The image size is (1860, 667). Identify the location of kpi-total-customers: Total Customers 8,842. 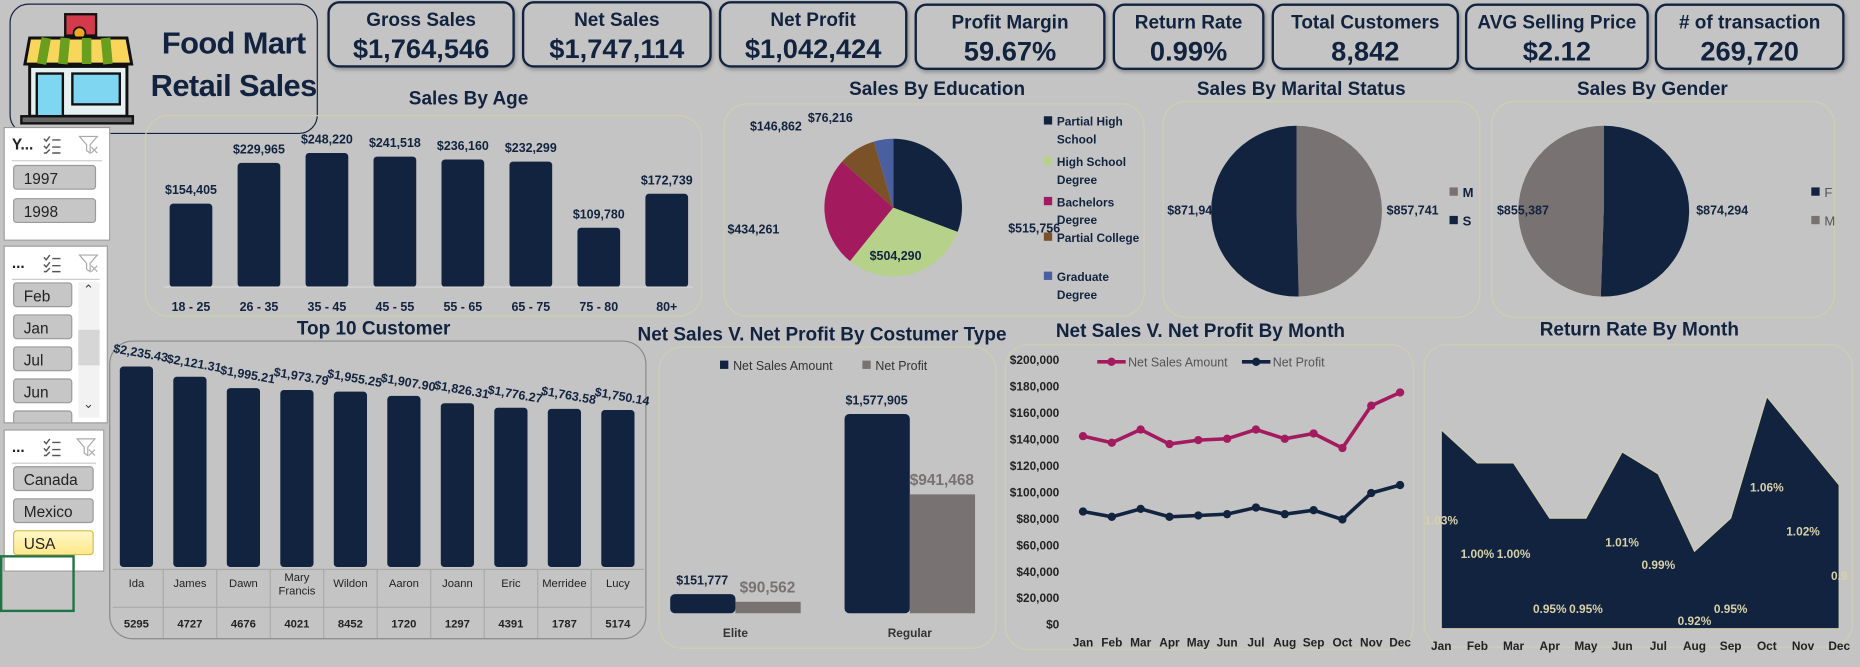
(1365, 36).